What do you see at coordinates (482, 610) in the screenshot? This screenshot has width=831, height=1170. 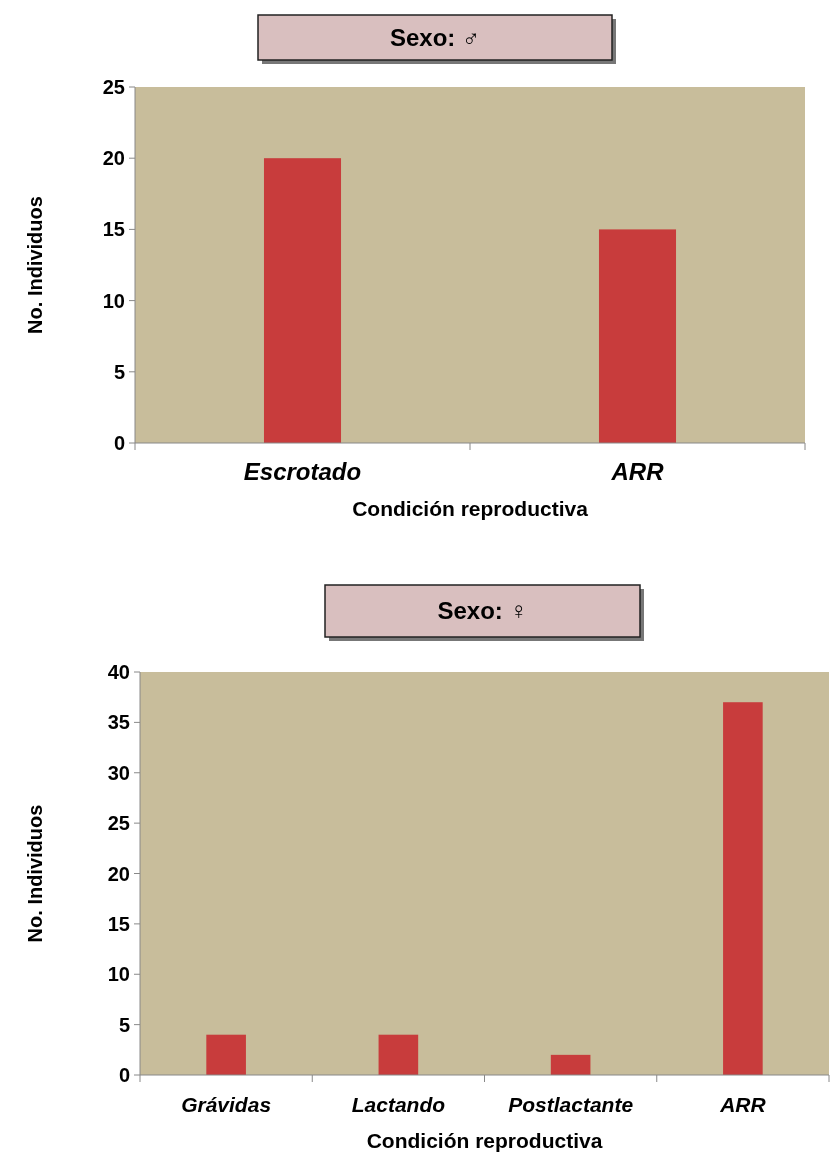 I see `chart-title: Sexo: ♀` at bounding box center [482, 610].